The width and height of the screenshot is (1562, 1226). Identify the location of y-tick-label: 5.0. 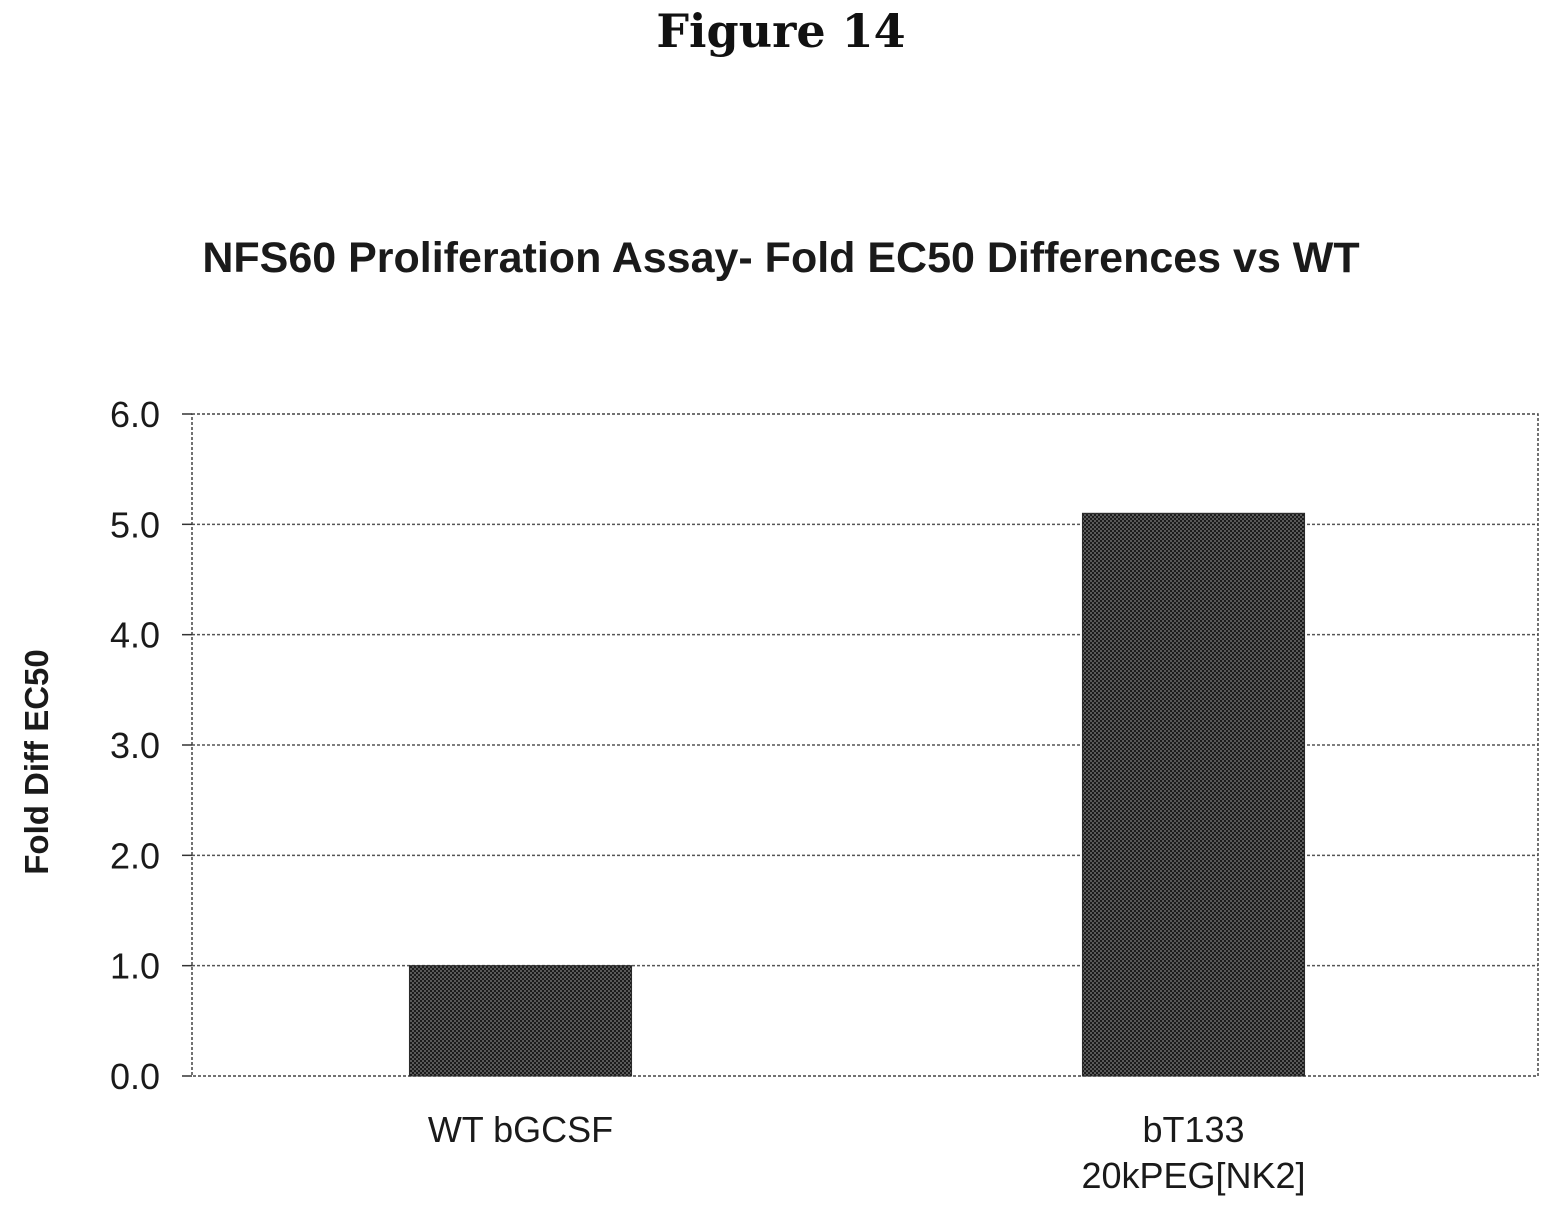
(135, 524).